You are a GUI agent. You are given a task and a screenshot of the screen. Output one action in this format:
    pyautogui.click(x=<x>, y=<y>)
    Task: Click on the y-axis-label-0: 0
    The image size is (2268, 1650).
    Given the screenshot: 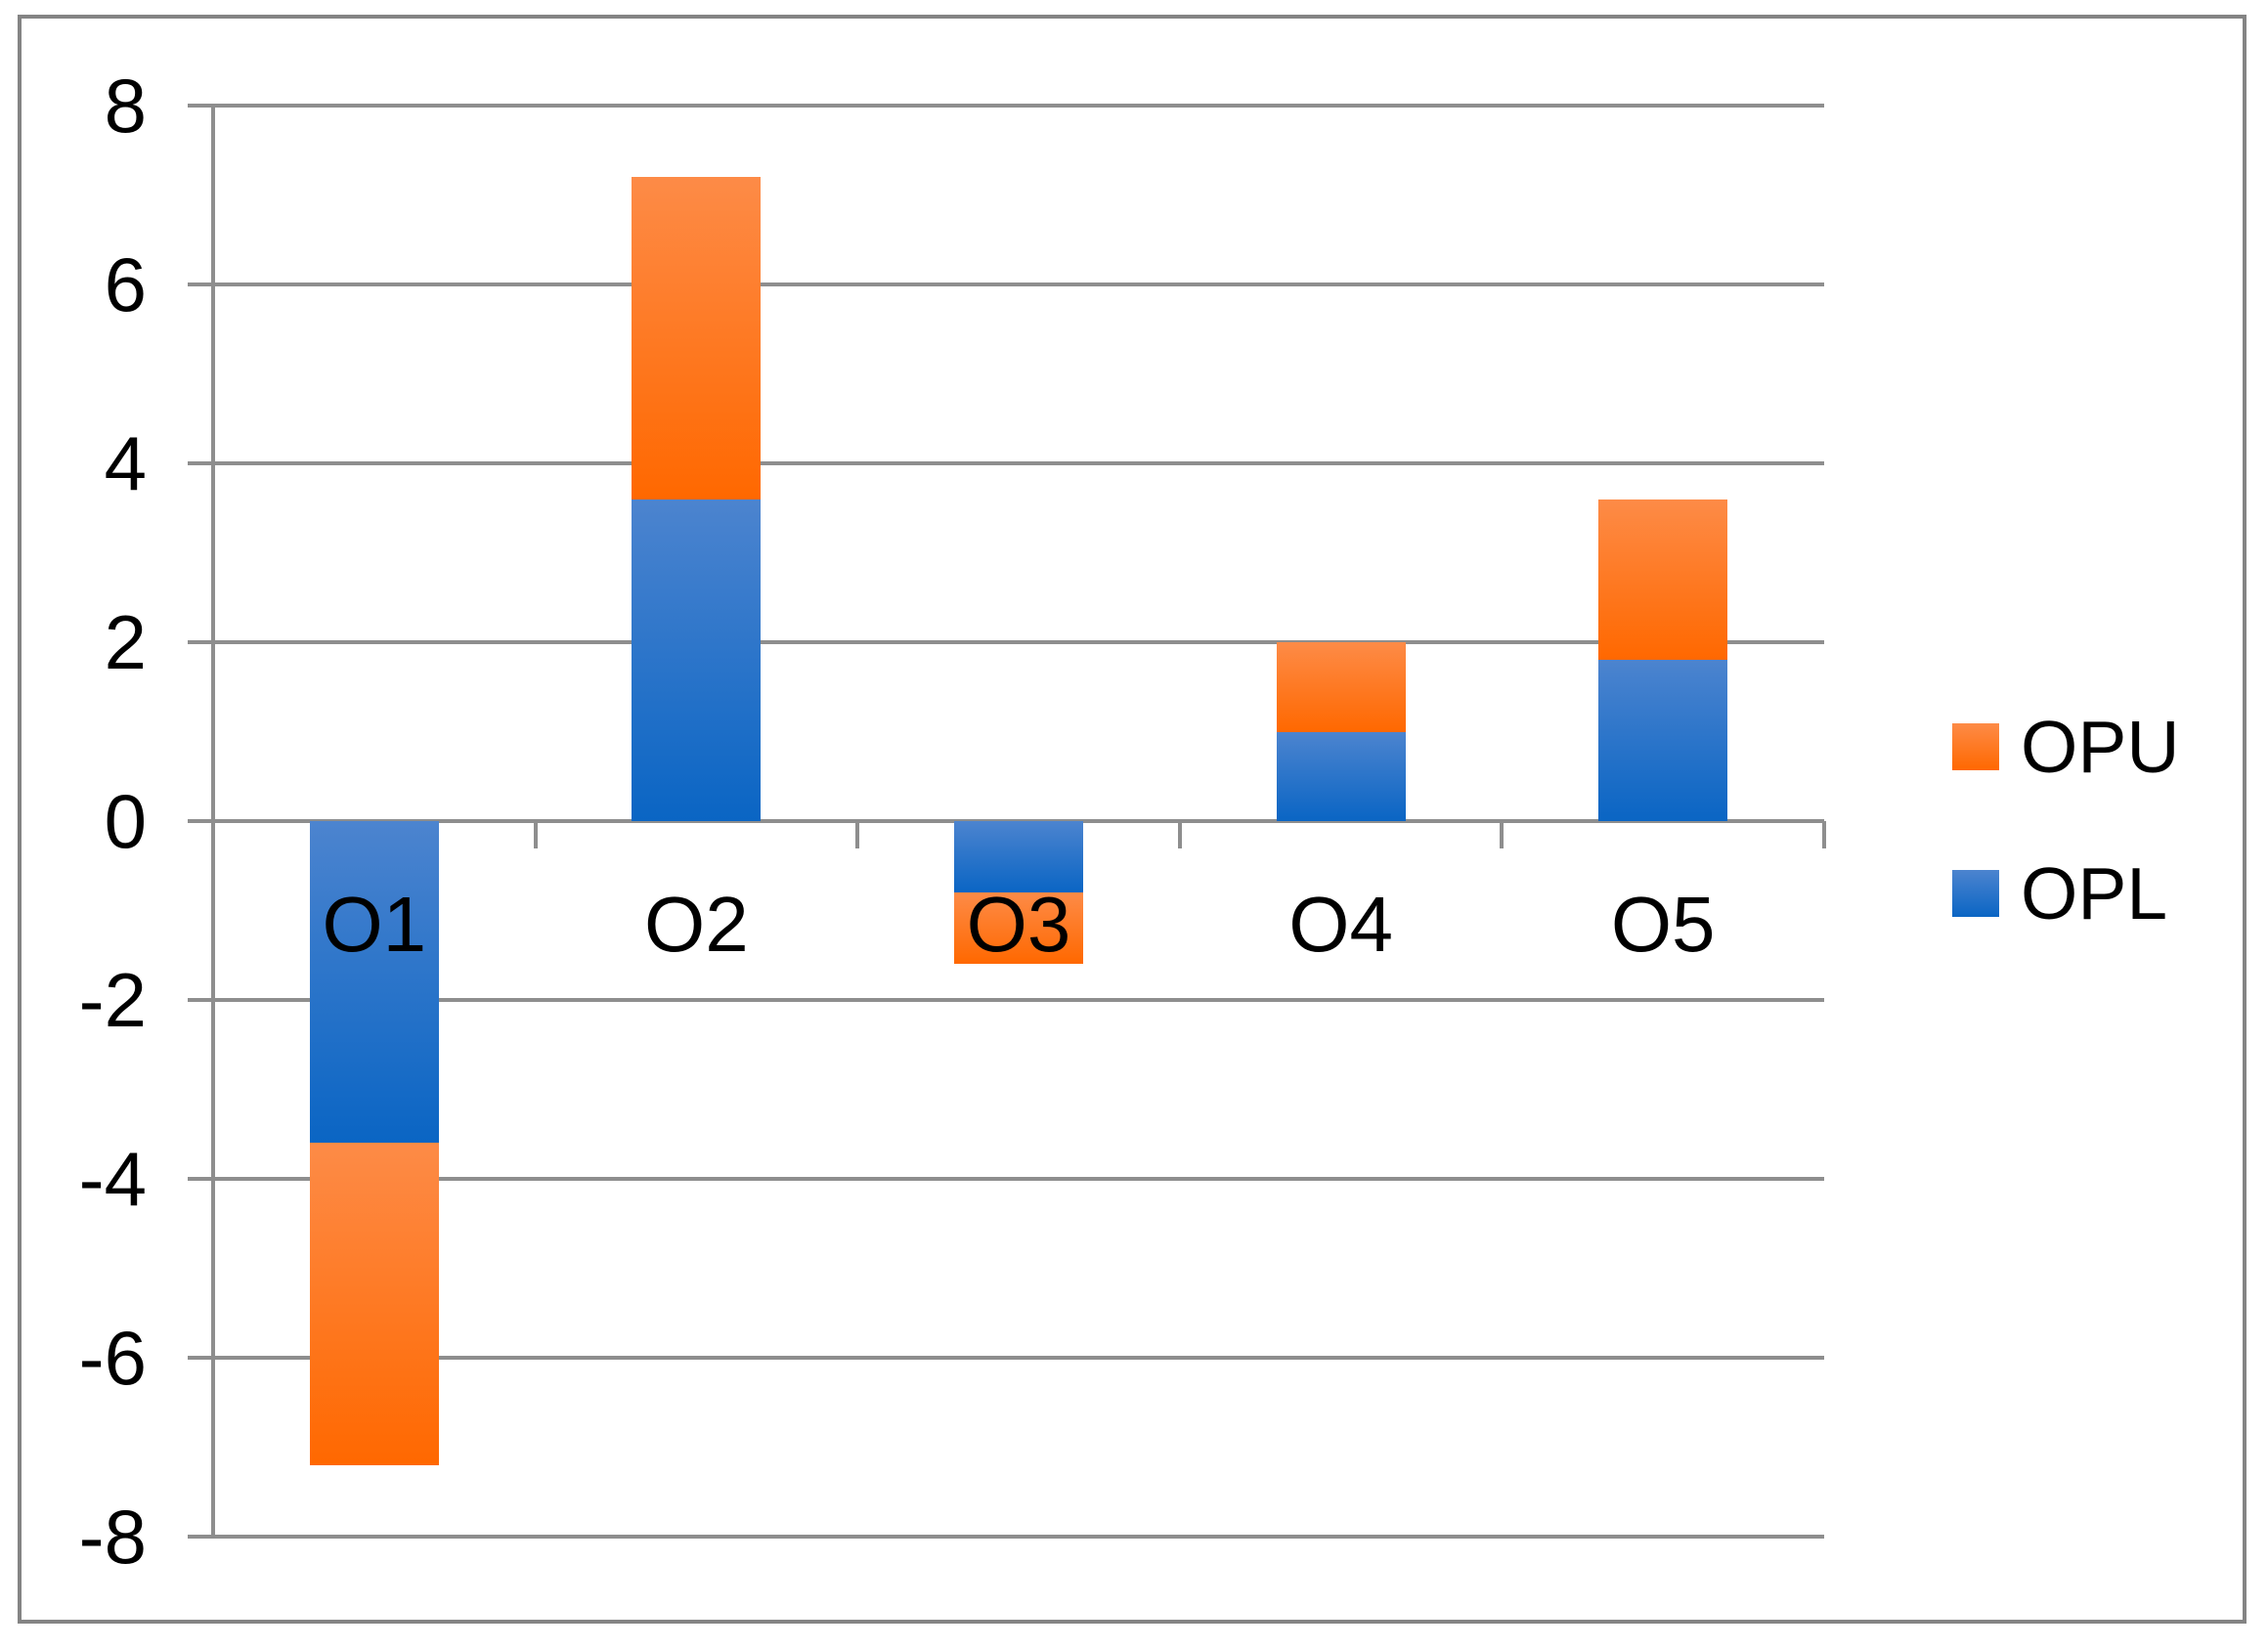 What is the action you would take?
    pyautogui.click(x=125, y=821)
    